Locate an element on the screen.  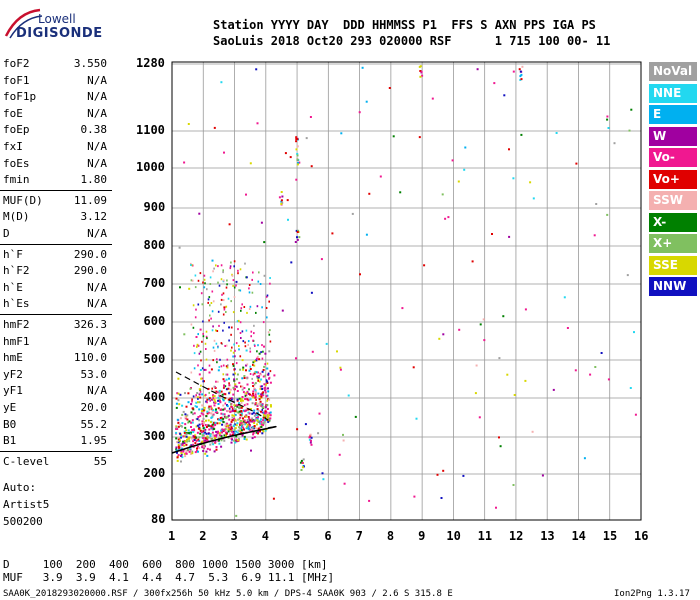
param-row: foE N/A is located at coordinates (55, 114).